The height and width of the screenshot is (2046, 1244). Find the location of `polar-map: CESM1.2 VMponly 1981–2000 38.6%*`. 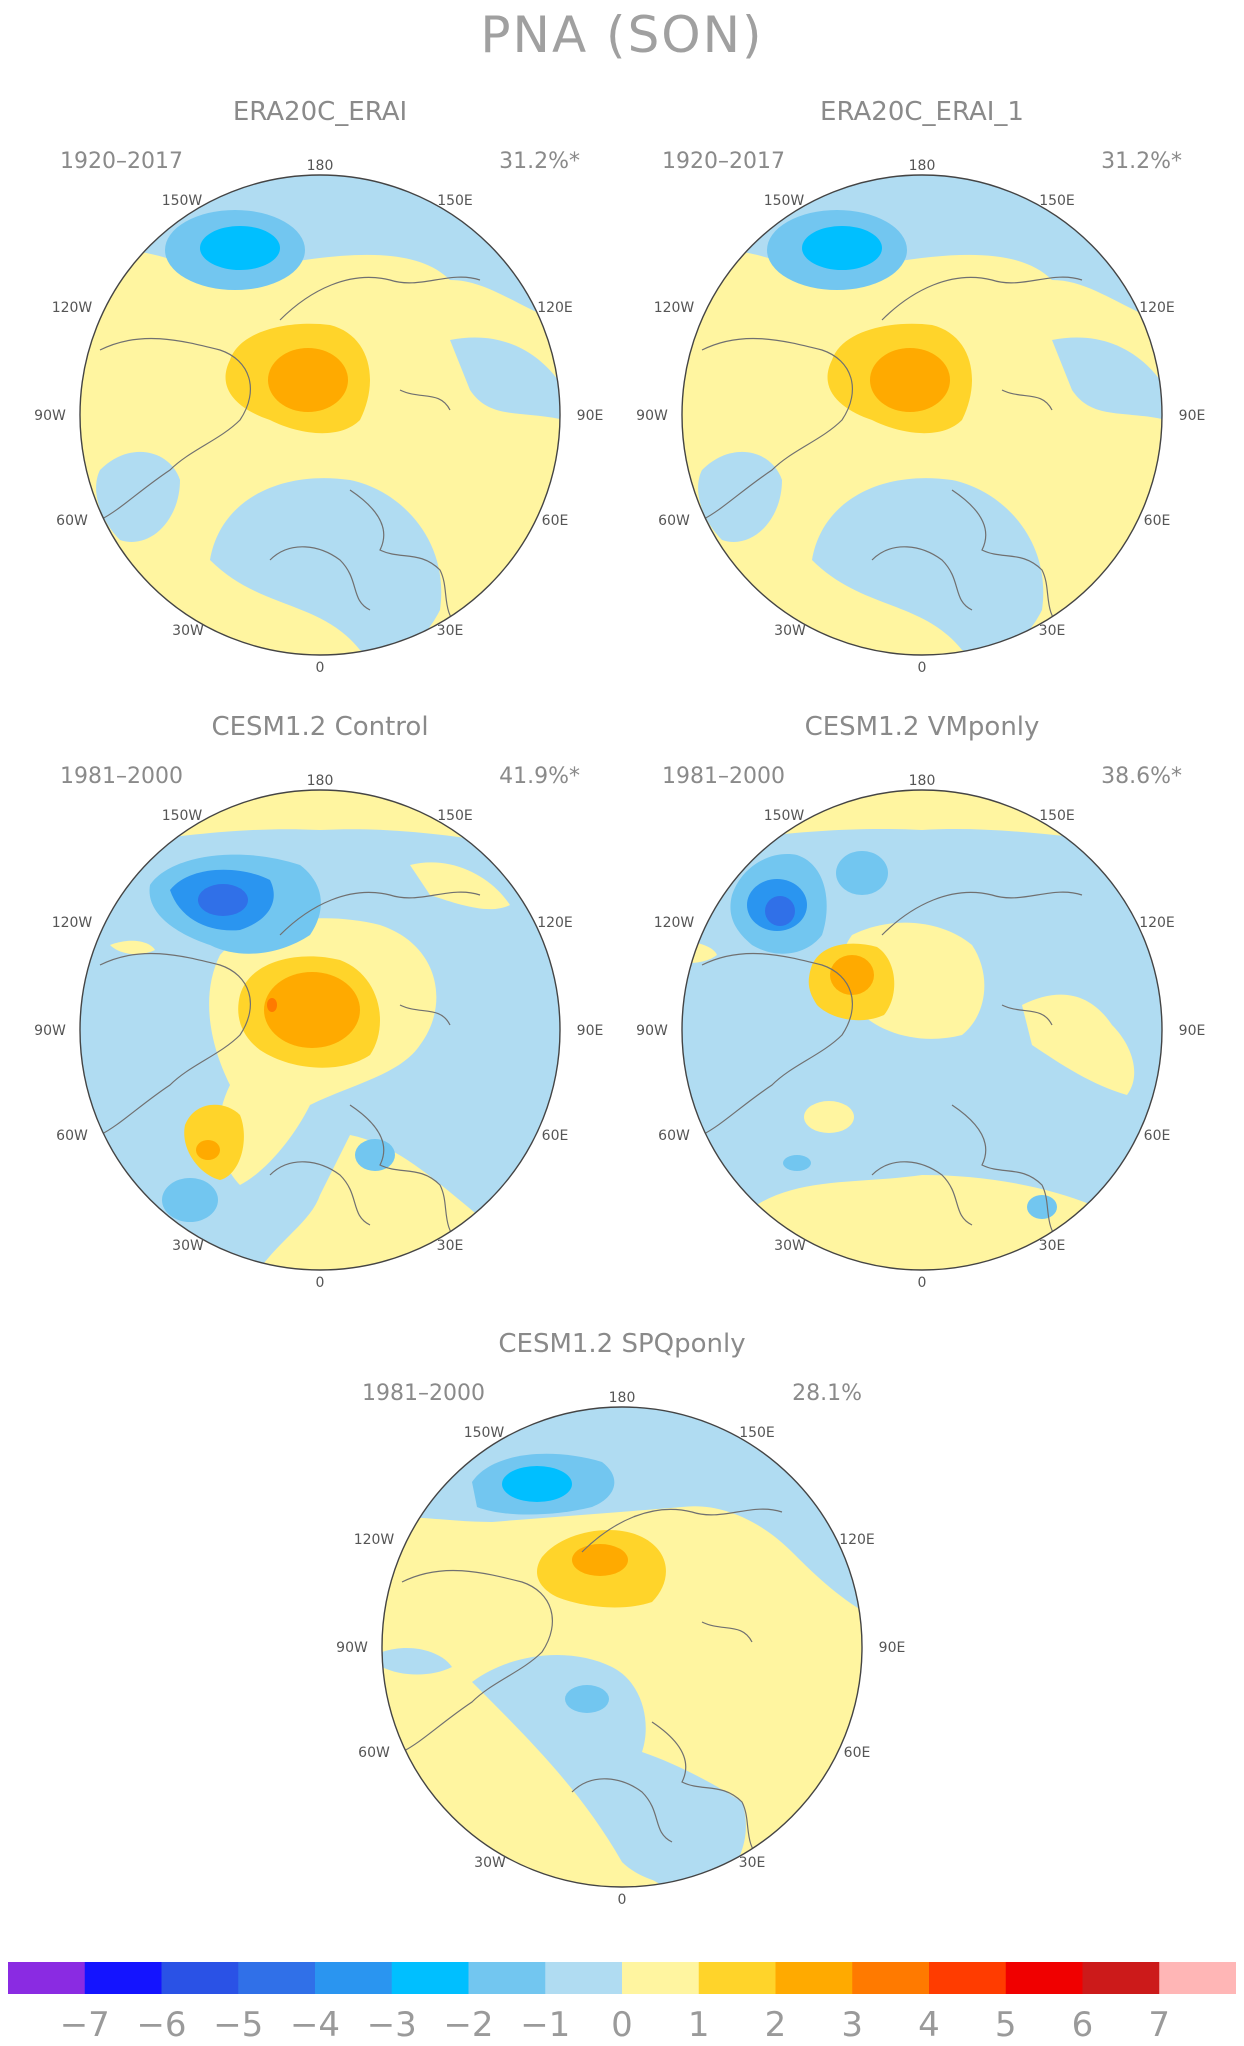

polar-map: CESM1.2 VMponly 1981–2000 38.6%* is located at coordinates (920, 1001).